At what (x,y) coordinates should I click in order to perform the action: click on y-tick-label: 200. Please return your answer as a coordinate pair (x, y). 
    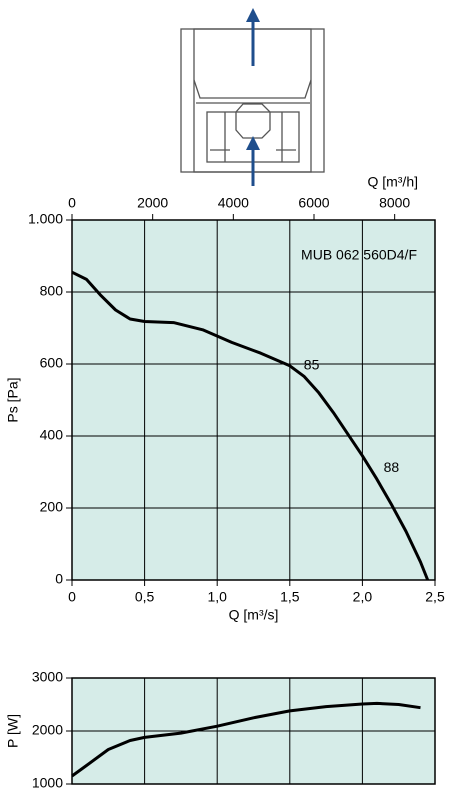
    Looking at the image, I should click on (52, 507).